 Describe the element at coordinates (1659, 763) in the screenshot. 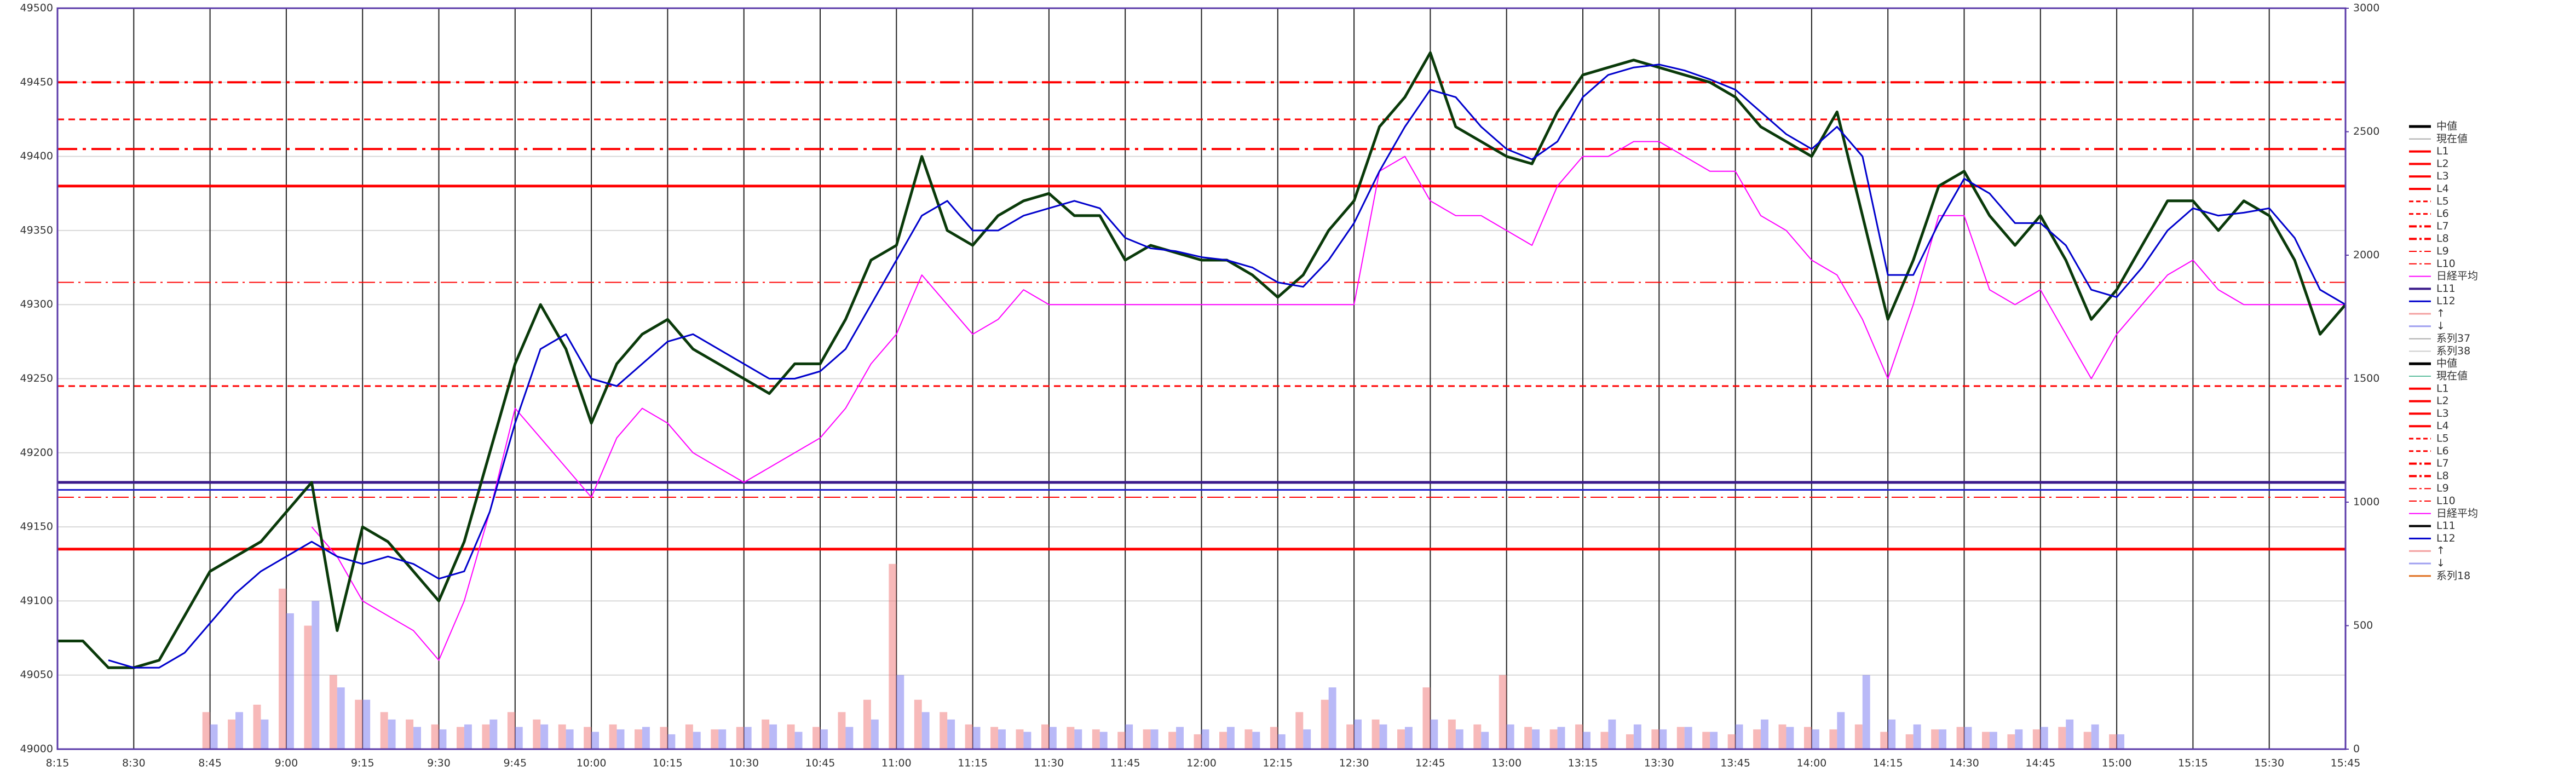

I see `x-tick-label: 13:30` at that location.